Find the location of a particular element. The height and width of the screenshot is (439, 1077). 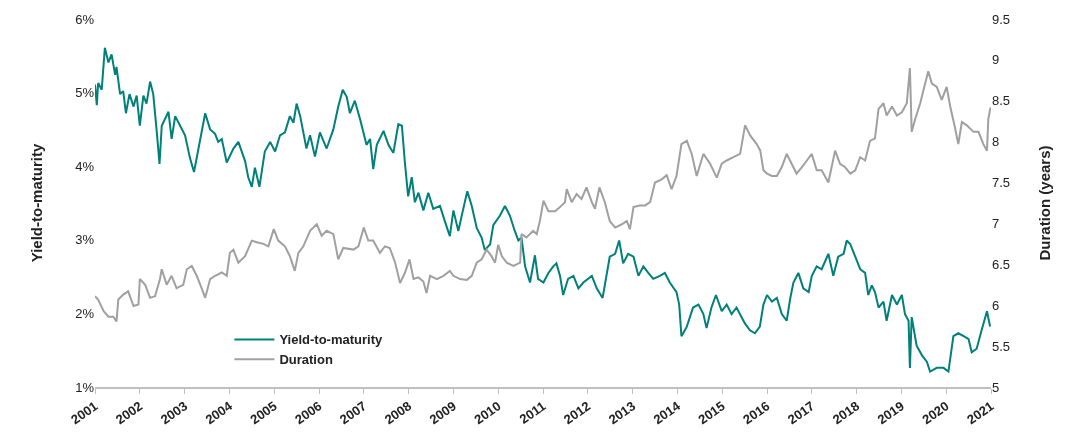

y2-tick-label: 7.5 is located at coordinates (1001, 183).